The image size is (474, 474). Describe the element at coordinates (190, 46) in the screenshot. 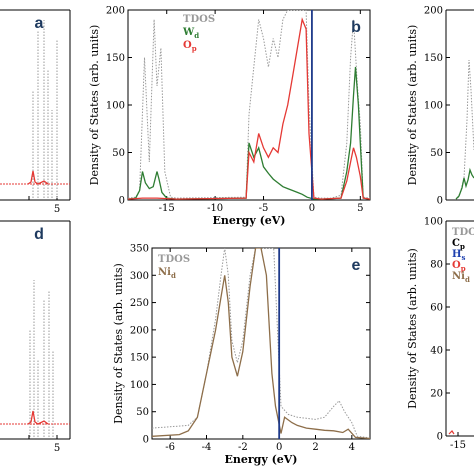

I see `legend-entry-b-o-p: Op` at that location.